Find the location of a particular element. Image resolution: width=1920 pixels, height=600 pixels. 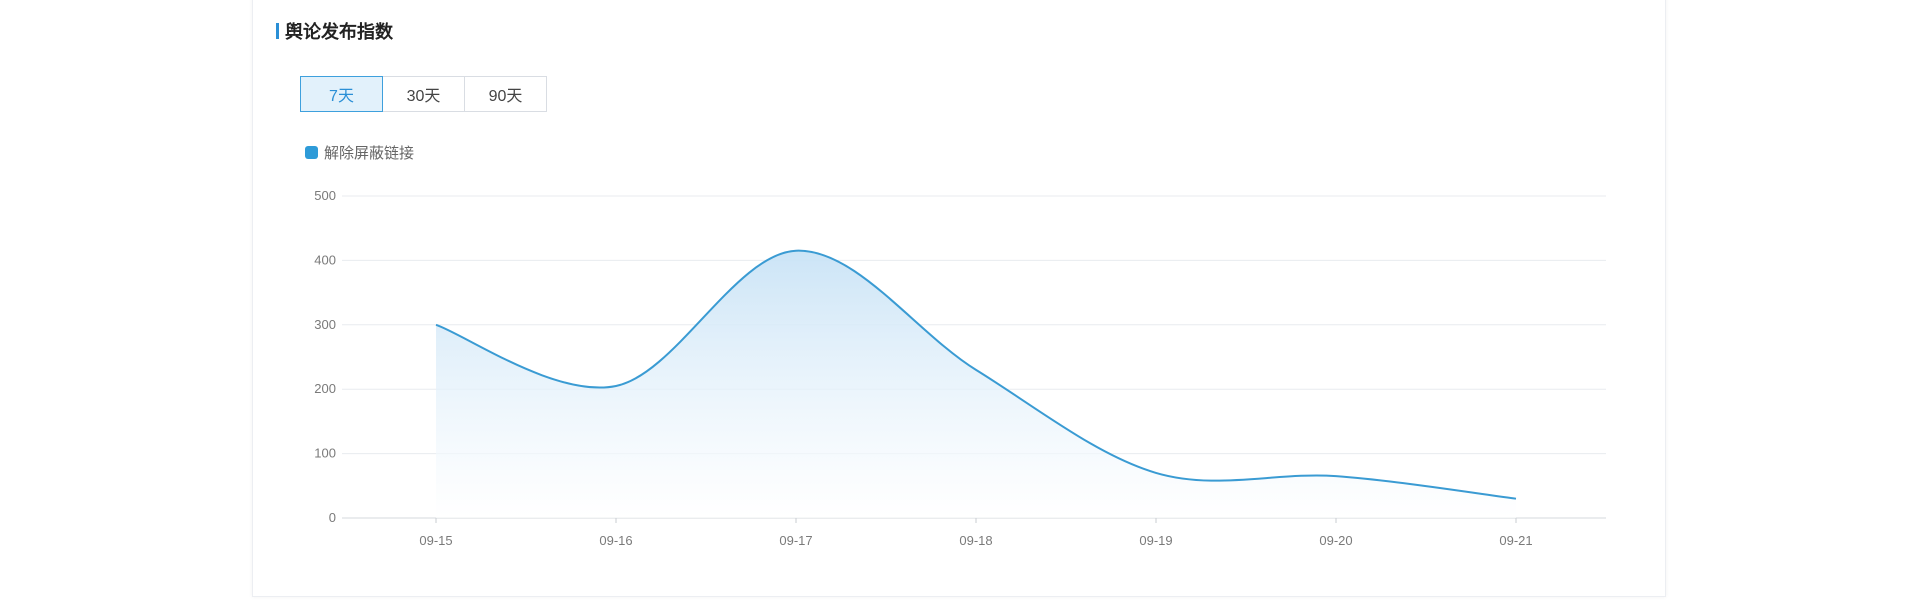

time-range-tabs: 7天 30天 90天 is located at coordinates (423, 94).